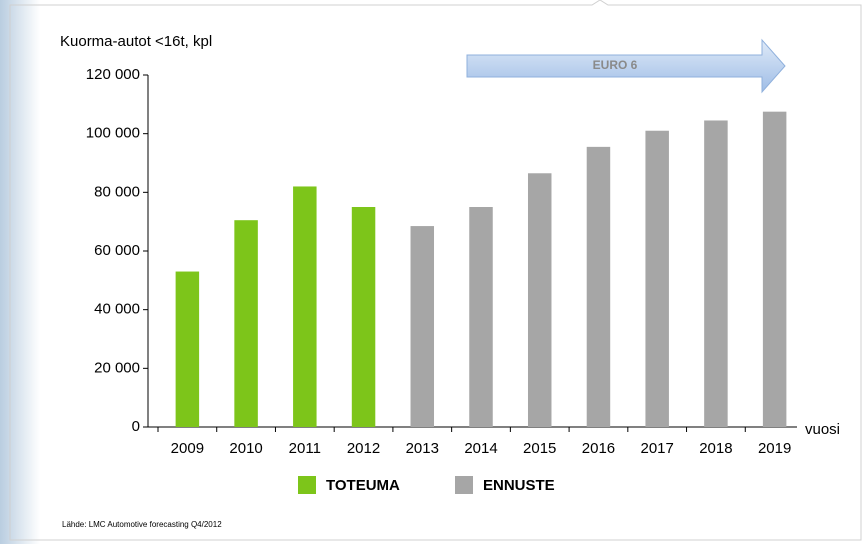 This screenshot has width=862, height=544. What do you see at coordinates (774, 448) in the screenshot?
I see `x-tick-label: 2019` at bounding box center [774, 448].